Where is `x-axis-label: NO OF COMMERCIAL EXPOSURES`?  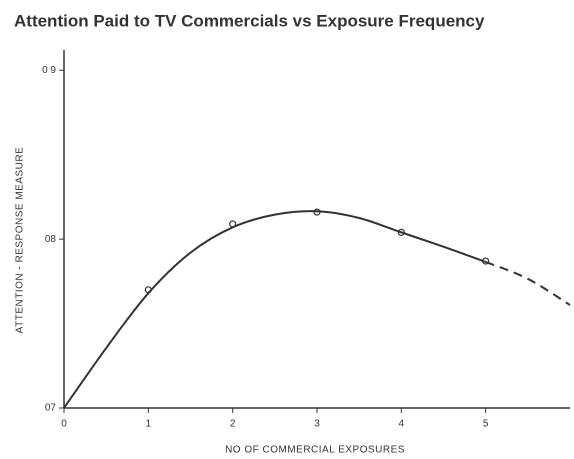
x-axis-label: NO OF COMMERCIAL EXPOSURES is located at coordinates (315, 450).